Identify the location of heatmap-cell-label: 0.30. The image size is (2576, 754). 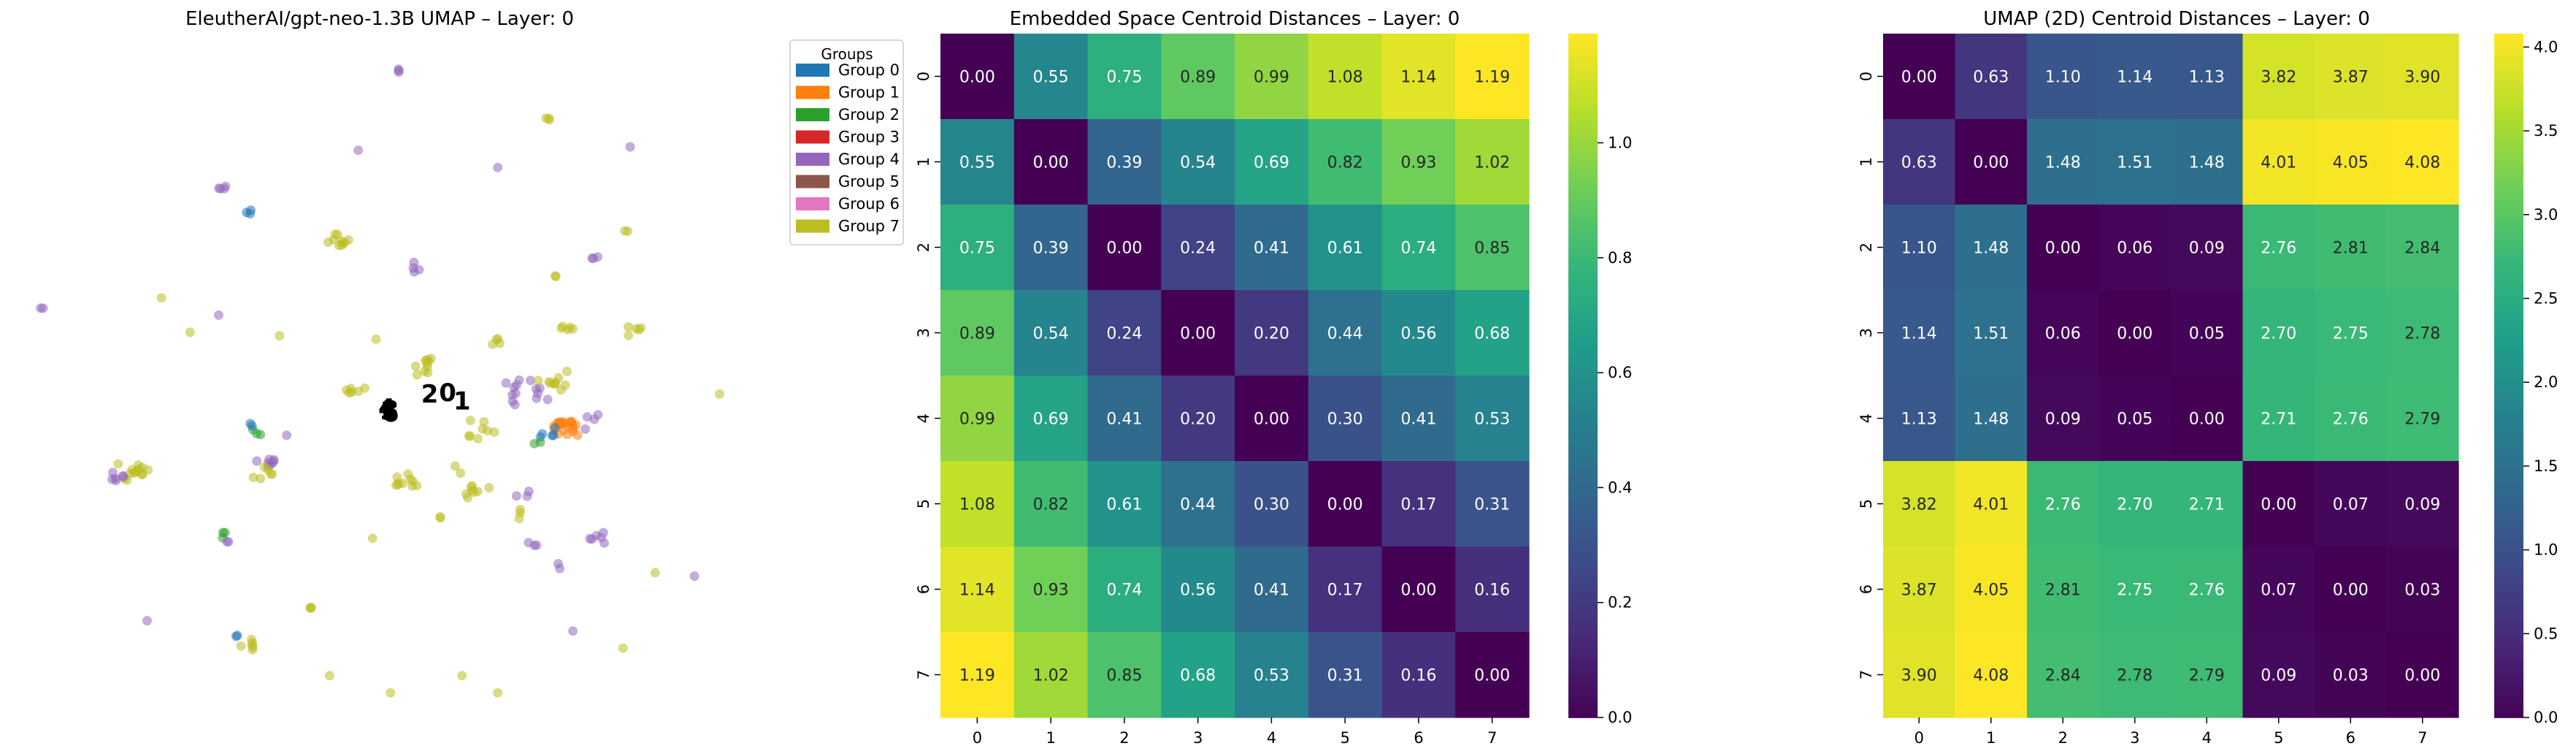
(1271, 505).